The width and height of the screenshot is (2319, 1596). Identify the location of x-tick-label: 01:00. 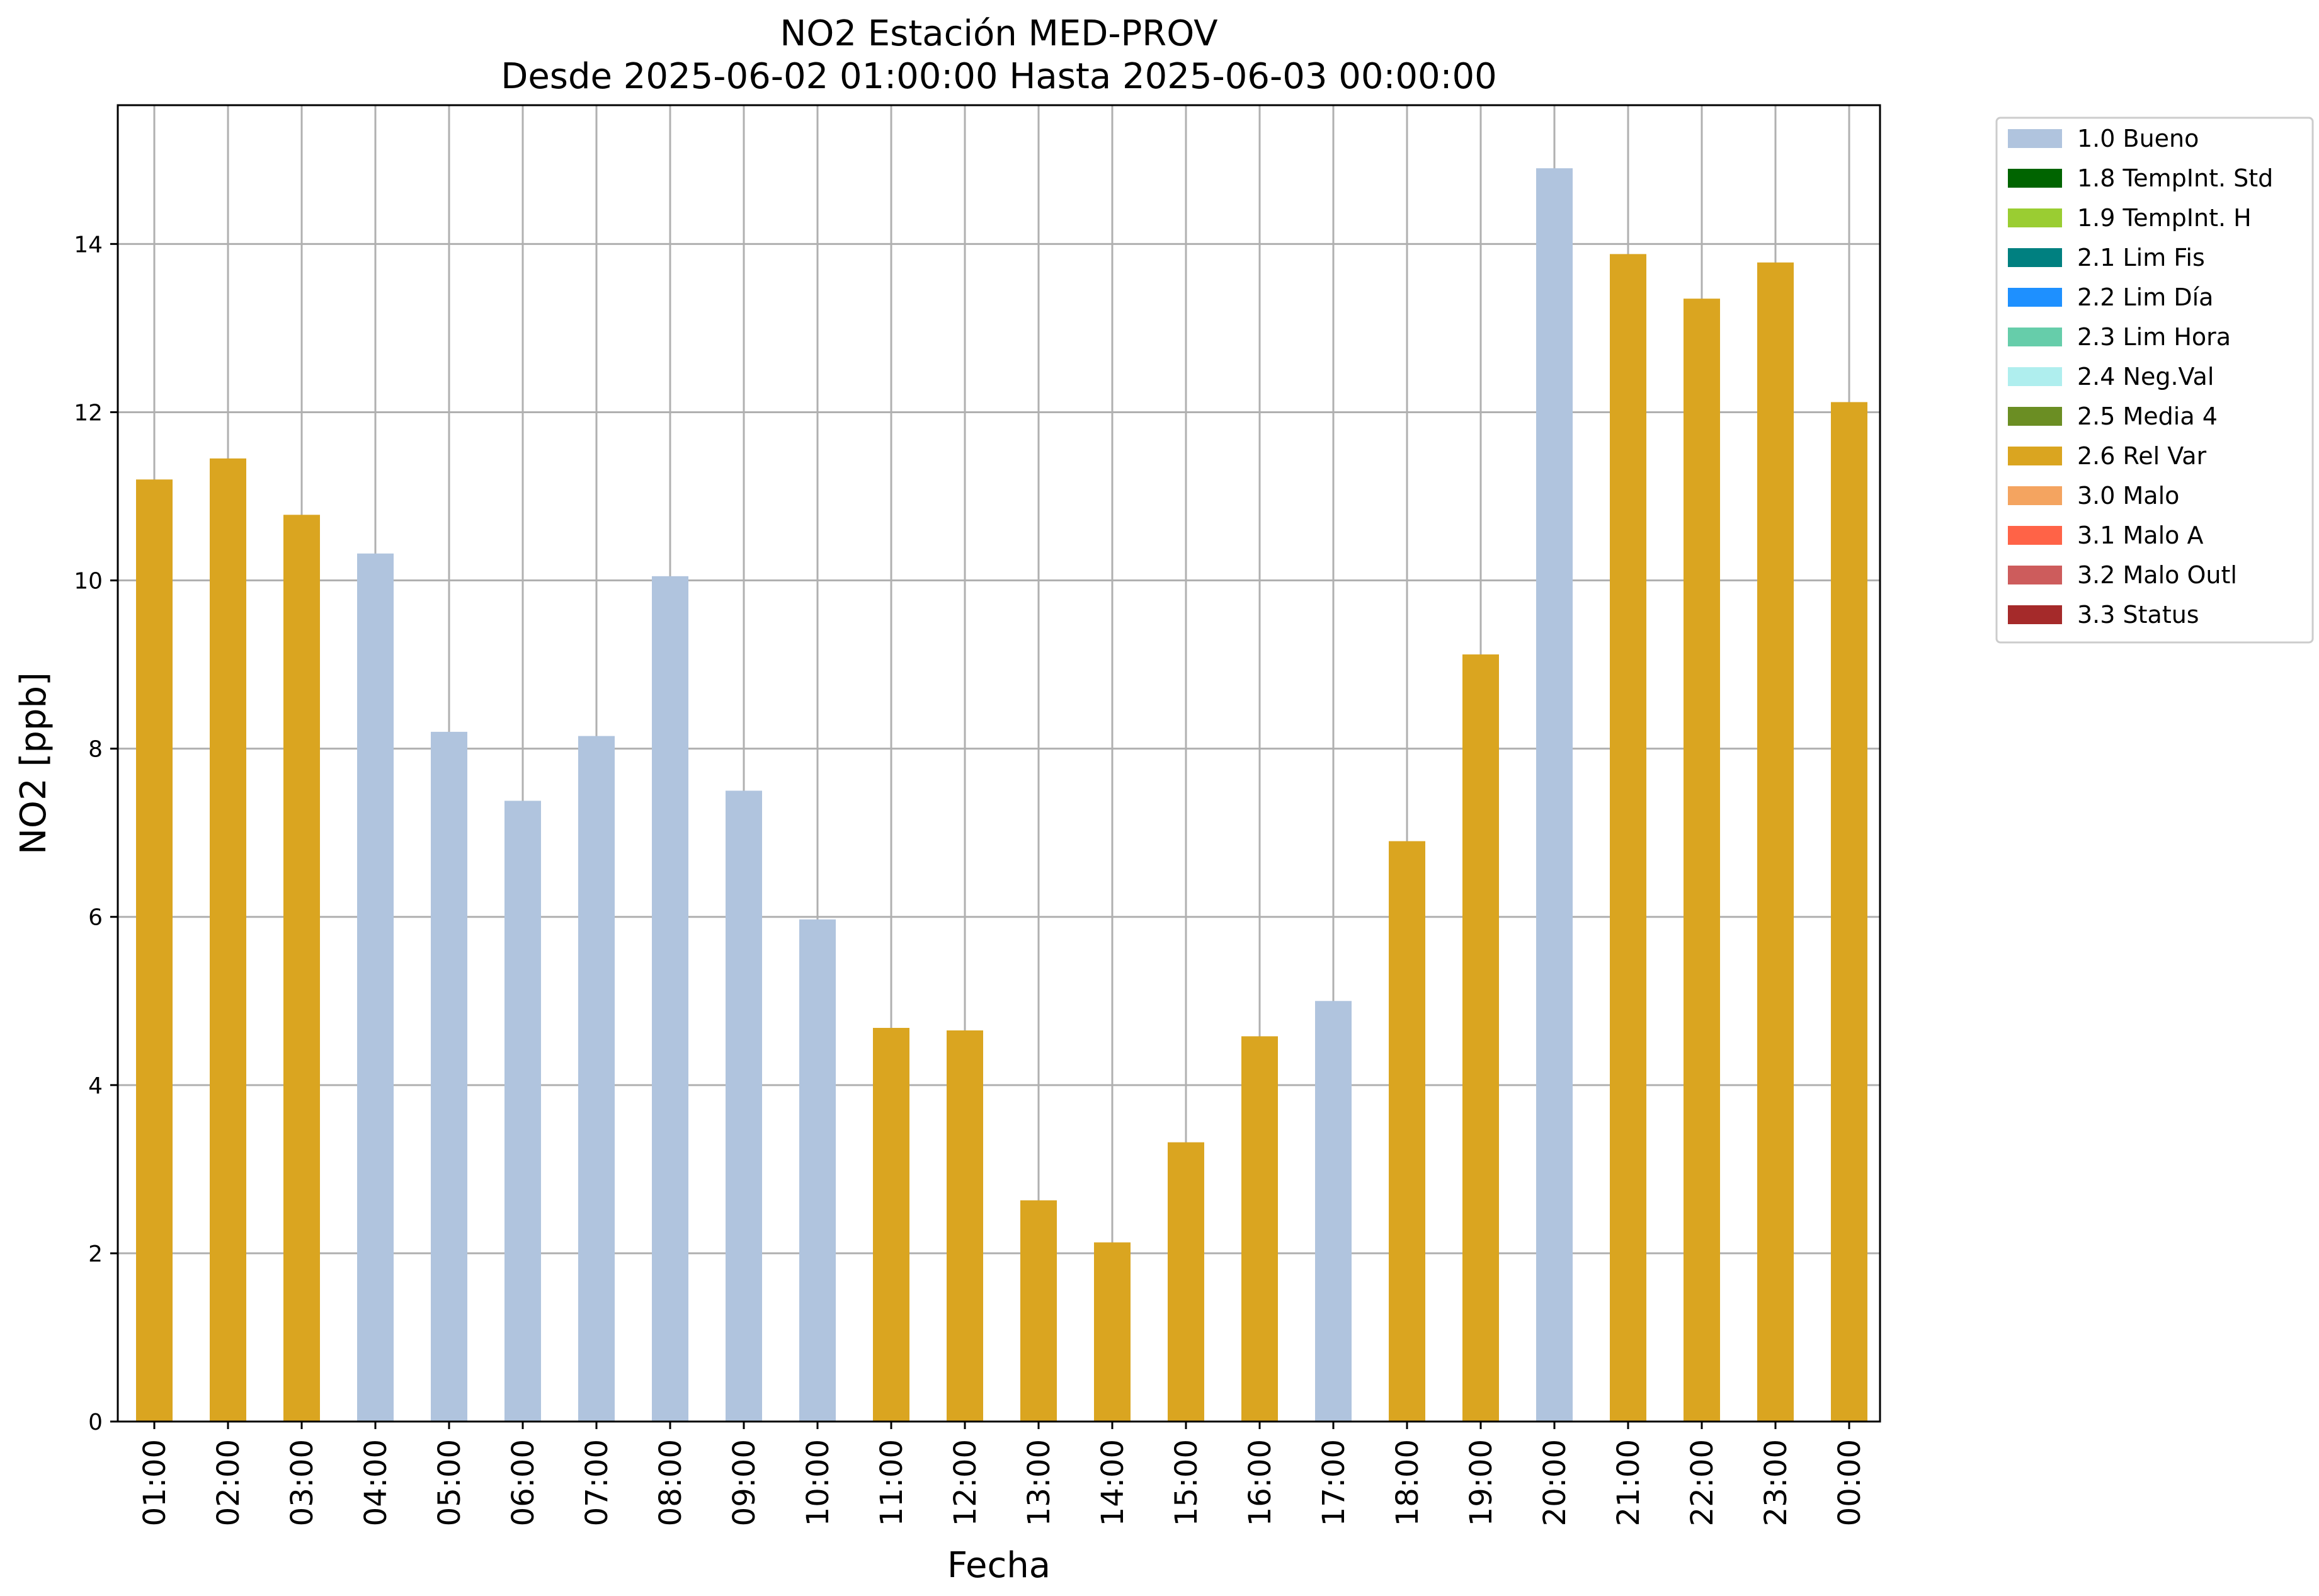
(155, 1482).